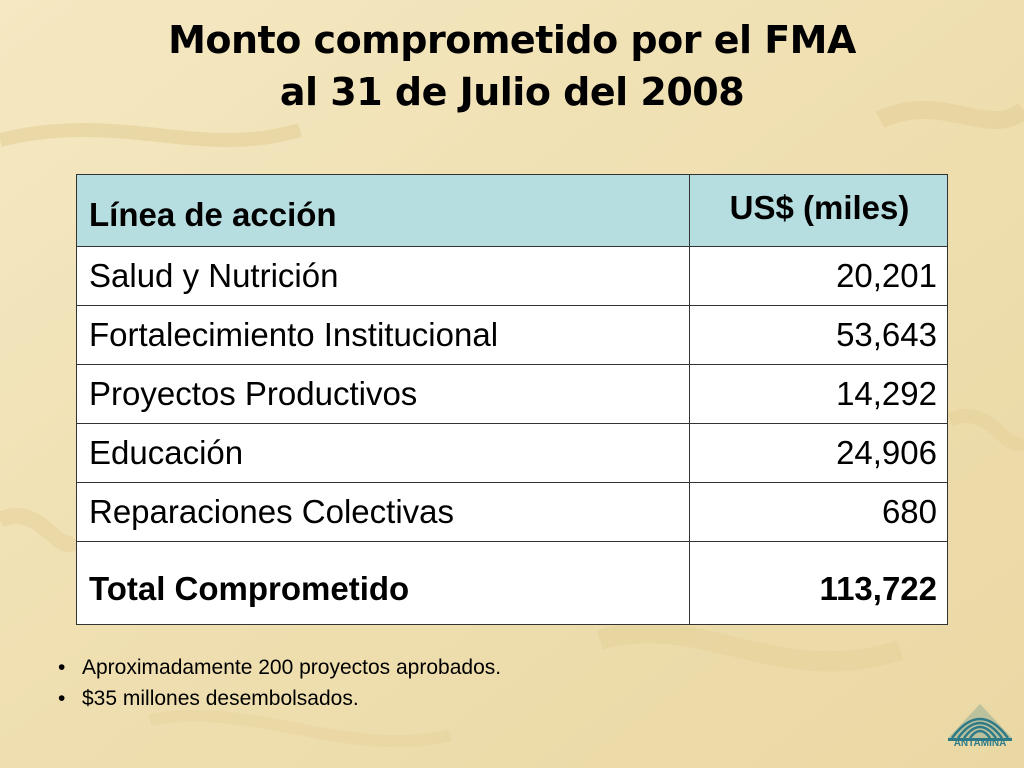 This screenshot has width=1024, height=768. What do you see at coordinates (818, 583) in the screenshot?
I see `total-value: 113,722` at bounding box center [818, 583].